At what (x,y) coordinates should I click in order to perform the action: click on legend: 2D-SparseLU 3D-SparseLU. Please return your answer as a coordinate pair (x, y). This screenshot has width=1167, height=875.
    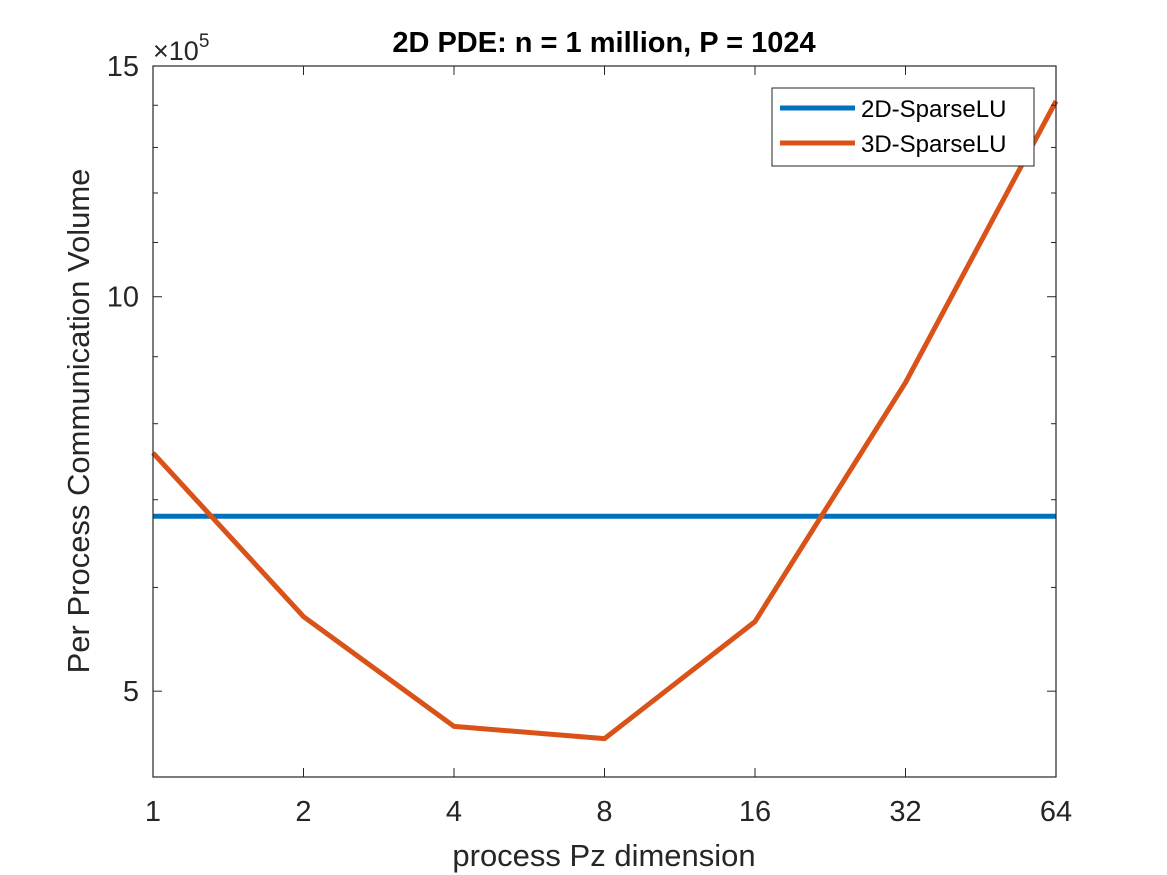
    Looking at the image, I should click on (903, 127).